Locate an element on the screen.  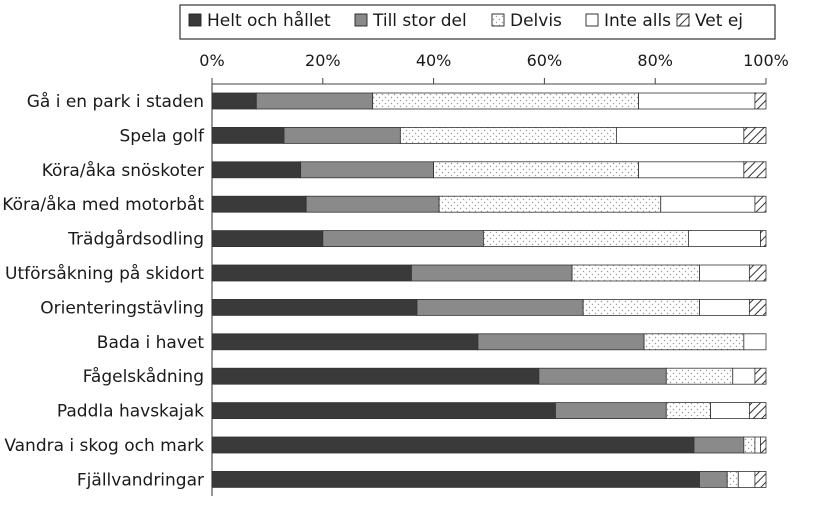
bar-segment-kora-aka-med-motorbat-delvis is located at coordinates (550, 204).